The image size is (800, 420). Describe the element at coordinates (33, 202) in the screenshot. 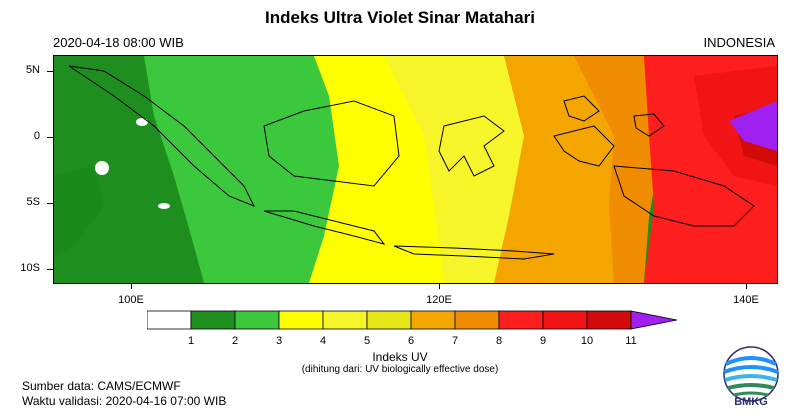

I see `lat-tick-5s: 5S` at that location.